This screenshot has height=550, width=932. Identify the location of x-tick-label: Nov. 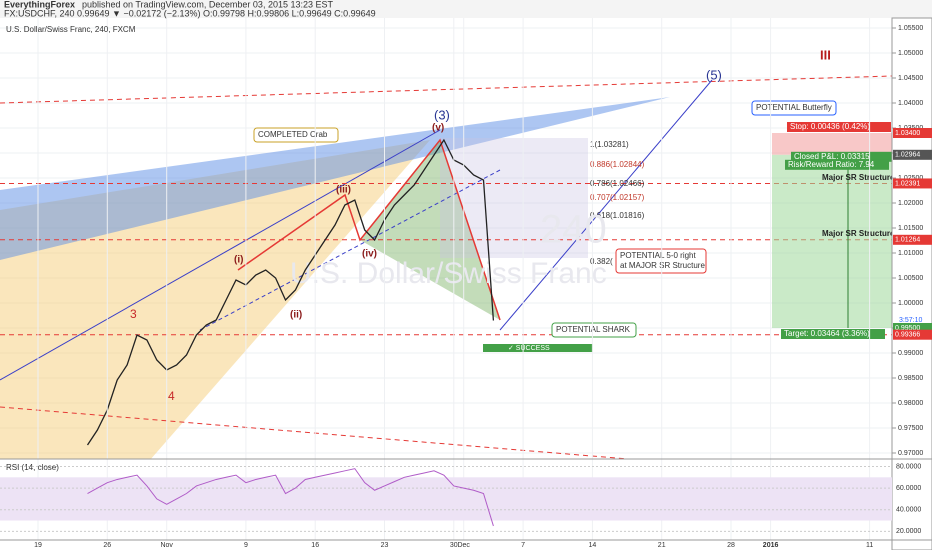
(166, 545).